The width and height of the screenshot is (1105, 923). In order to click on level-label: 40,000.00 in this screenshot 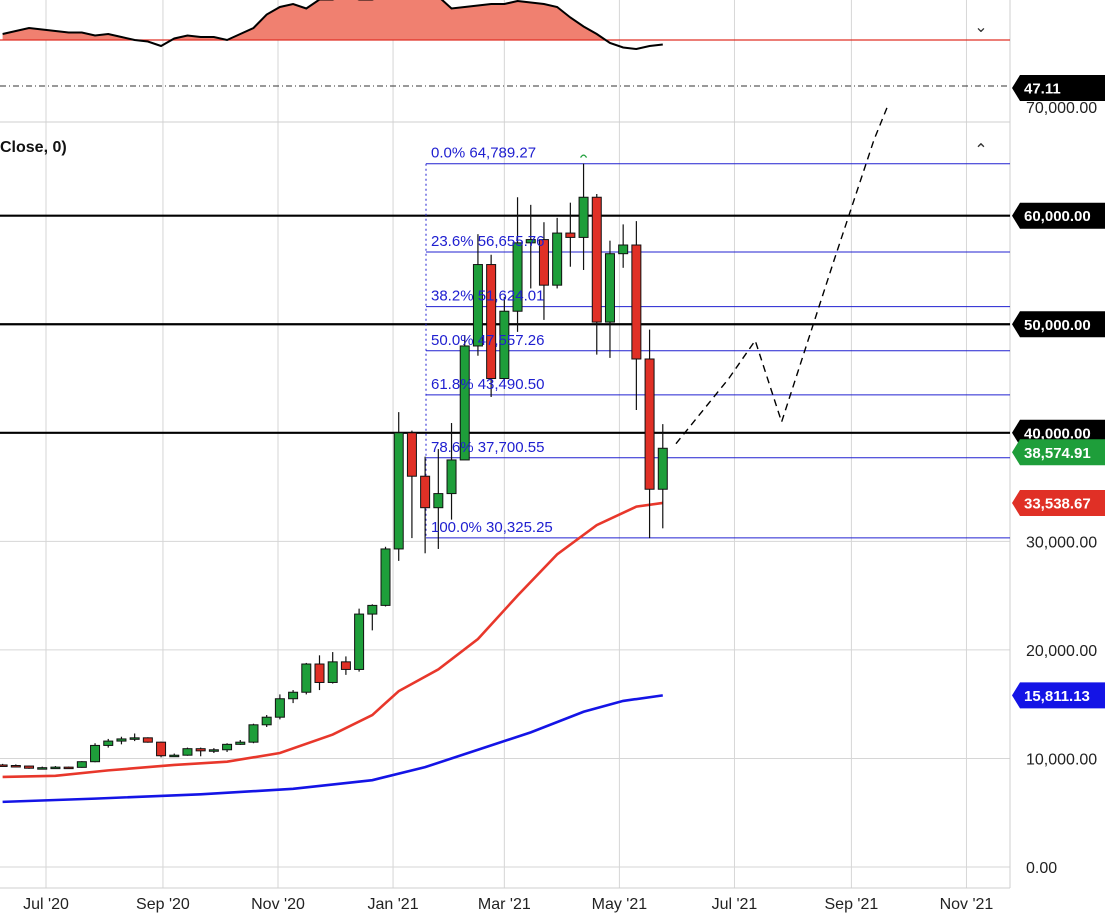, I will do `click(1057, 433)`.